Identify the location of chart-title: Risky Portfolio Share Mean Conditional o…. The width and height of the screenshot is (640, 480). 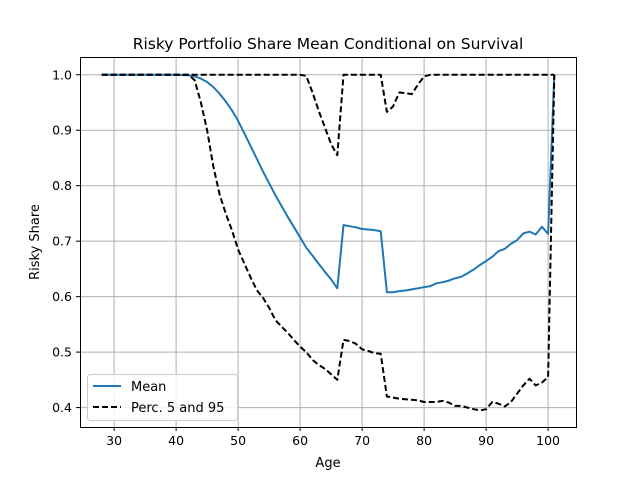
(328, 44).